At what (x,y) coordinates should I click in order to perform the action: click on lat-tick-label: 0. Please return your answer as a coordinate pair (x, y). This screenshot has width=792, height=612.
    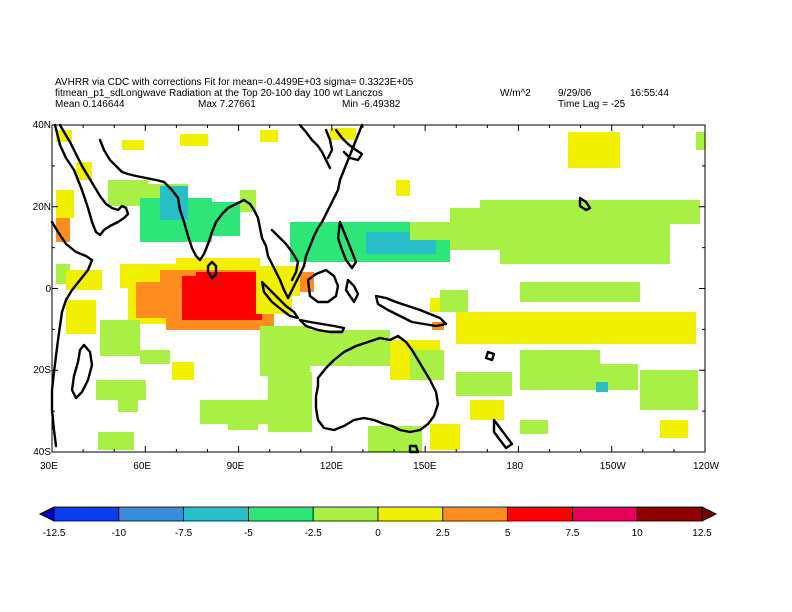
    Looking at the image, I should click on (48, 289).